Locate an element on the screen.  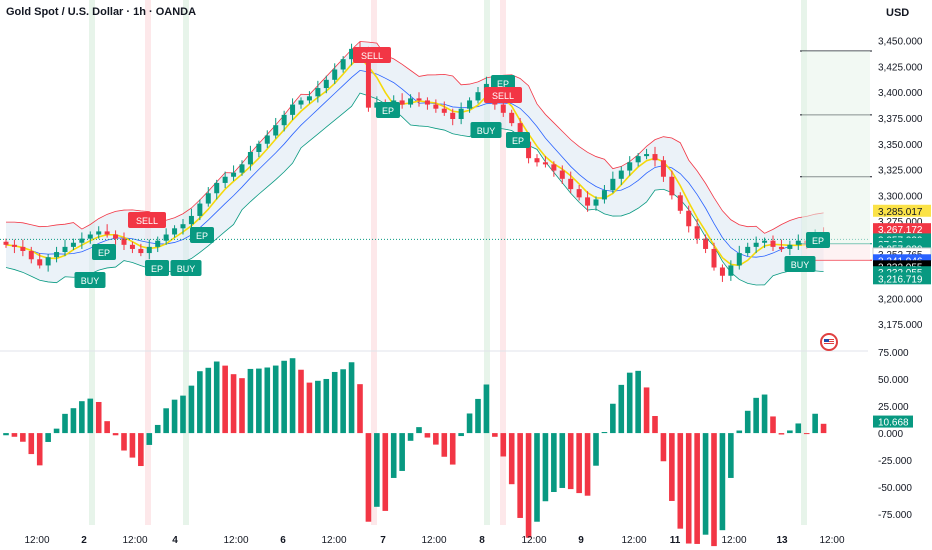
signal-stripe is located at coordinates (487, 262).